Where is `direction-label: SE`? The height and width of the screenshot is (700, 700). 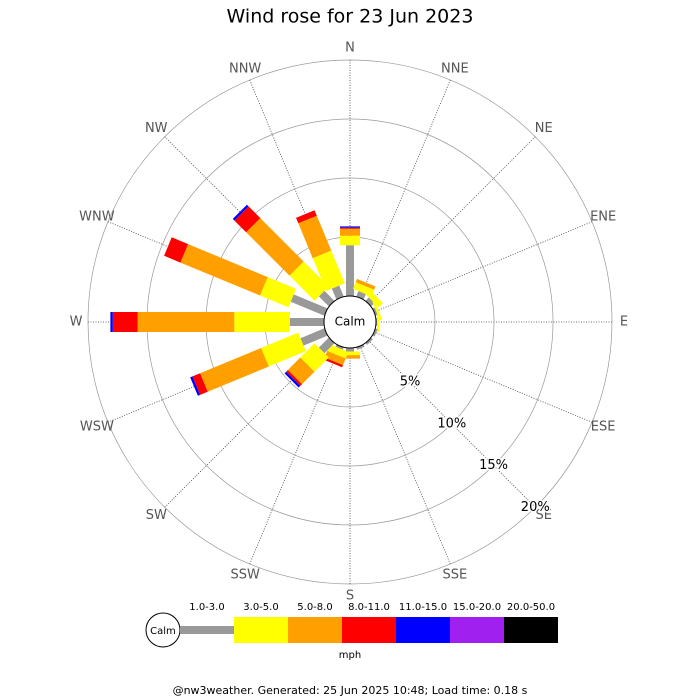 direction-label: SE is located at coordinates (544, 515).